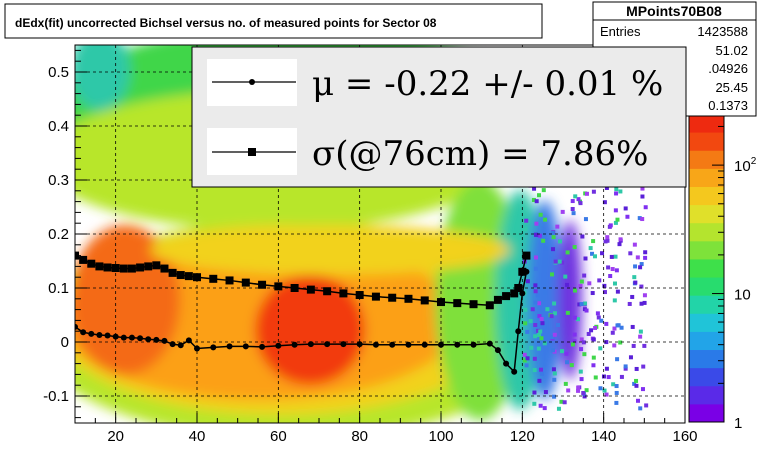 The image size is (763, 469). What do you see at coordinates (745, 165) in the screenshot?
I see `palette-label: 102` at bounding box center [745, 165].